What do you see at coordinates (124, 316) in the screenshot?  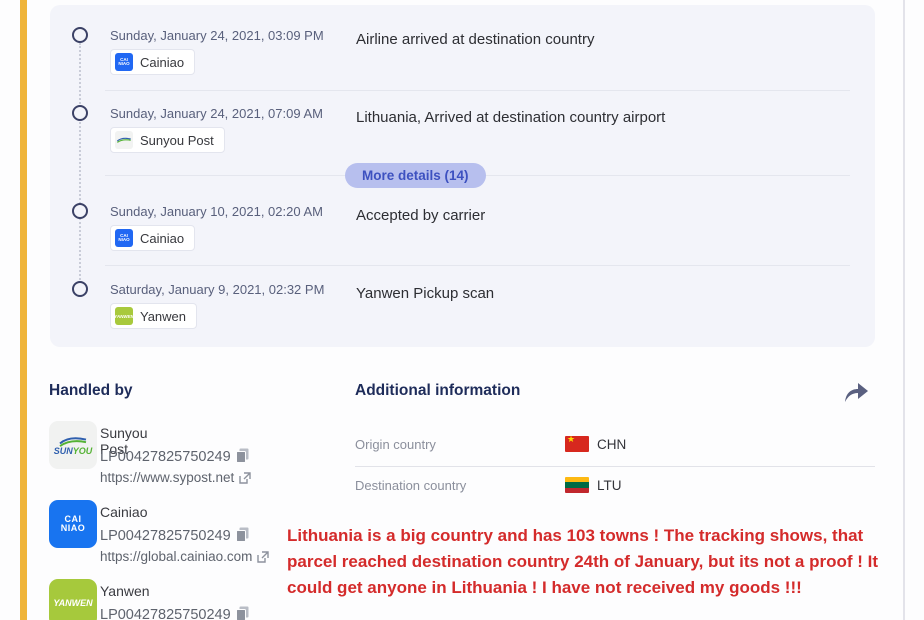 I see `yanwen-logo-icon: YANWEN` at bounding box center [124, 316].